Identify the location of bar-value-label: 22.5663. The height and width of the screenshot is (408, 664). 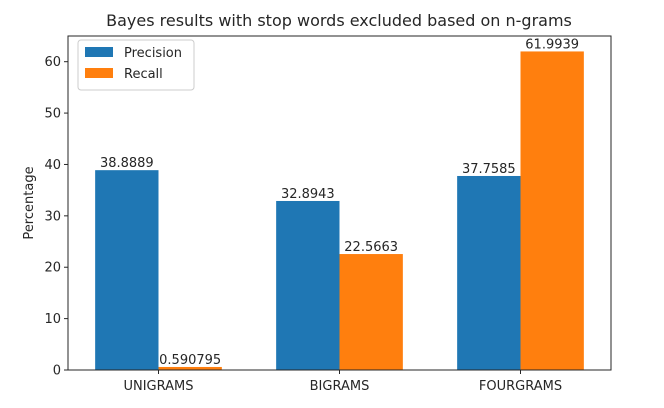
(371, 247).